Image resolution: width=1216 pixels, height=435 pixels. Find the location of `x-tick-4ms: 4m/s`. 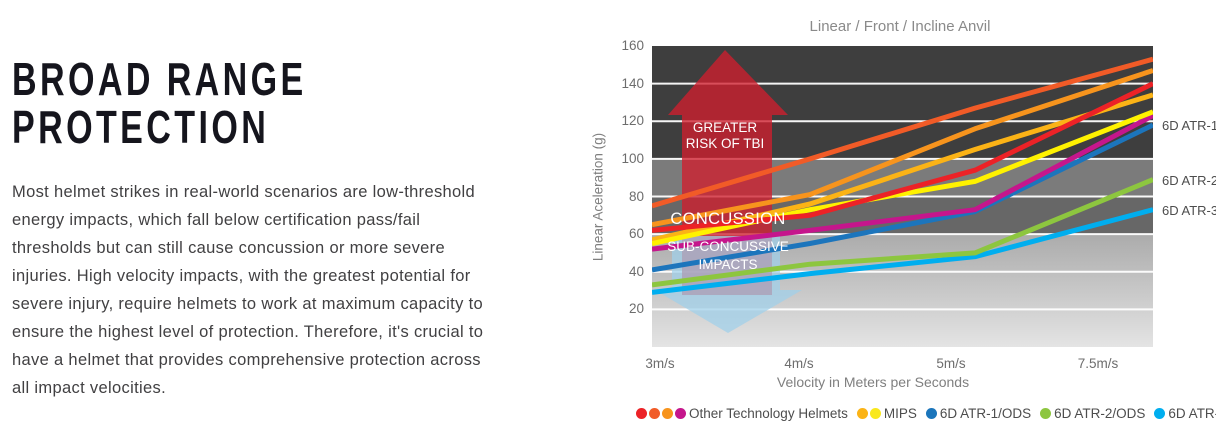

x-tick-4ms: 4m/s is located at coordinates (799, 363).